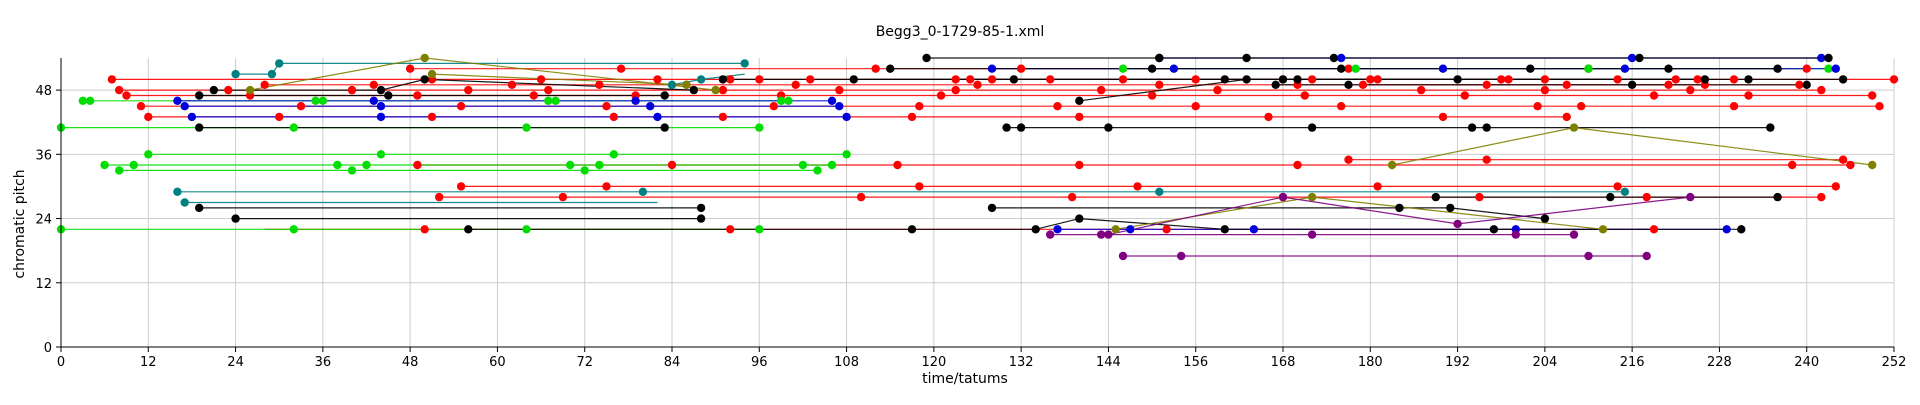  What do you see at coordinates (960, 32) in the screenshot?
I see `chart-title: Begg3_0-1729-85-1.xml` at bounding box center [960, 32].